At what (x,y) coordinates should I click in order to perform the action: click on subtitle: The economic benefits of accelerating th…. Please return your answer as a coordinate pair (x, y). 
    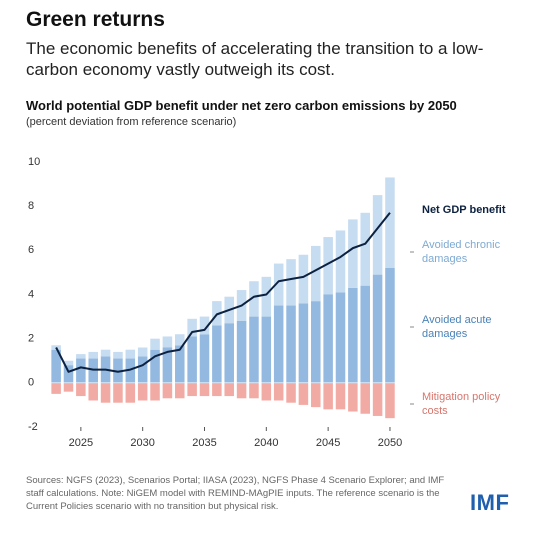
    Looking at the image, I should click on (255, 59).